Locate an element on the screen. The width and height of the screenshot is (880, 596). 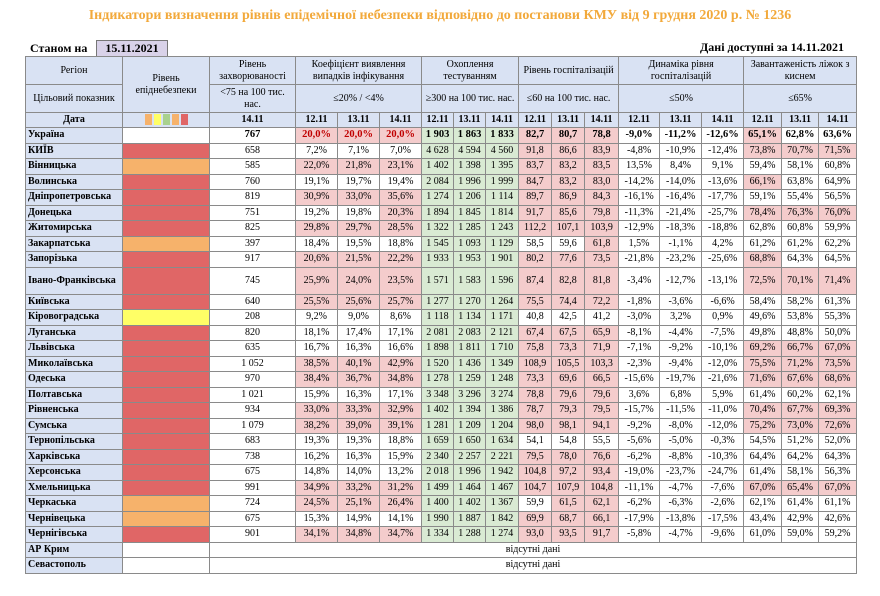
detect-cell: 34,8% is located at coordinates (400, 379).